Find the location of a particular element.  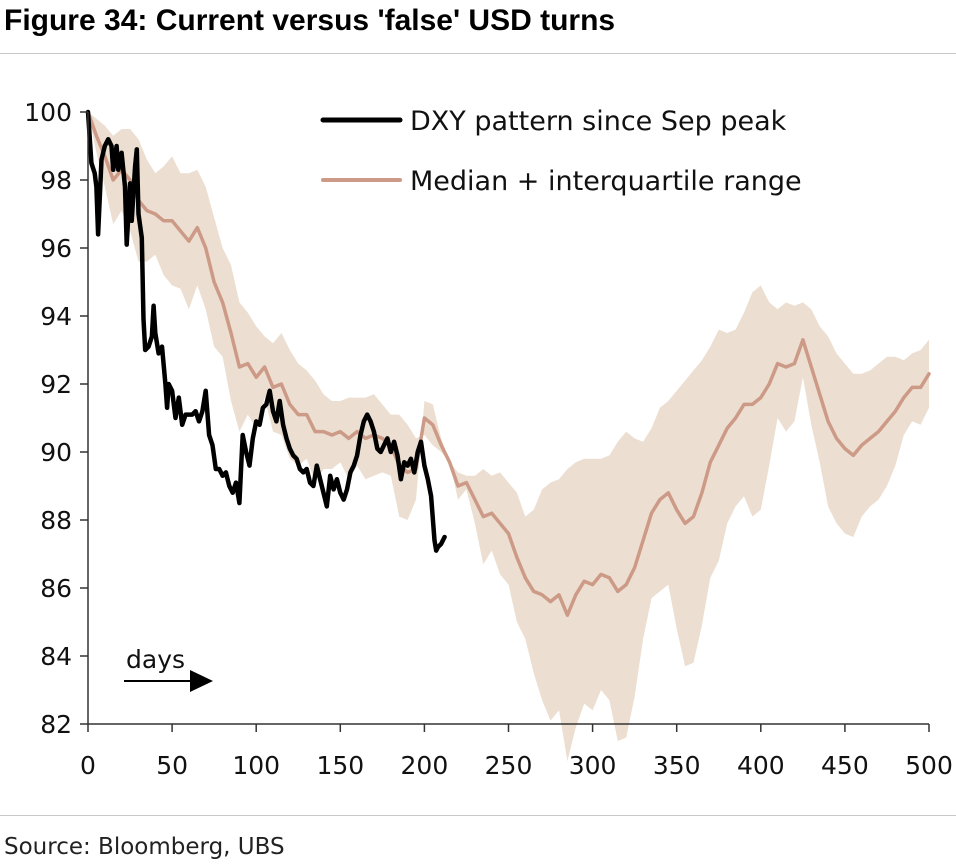

y-tick-label: 98 is located at coordinates (56, 180).